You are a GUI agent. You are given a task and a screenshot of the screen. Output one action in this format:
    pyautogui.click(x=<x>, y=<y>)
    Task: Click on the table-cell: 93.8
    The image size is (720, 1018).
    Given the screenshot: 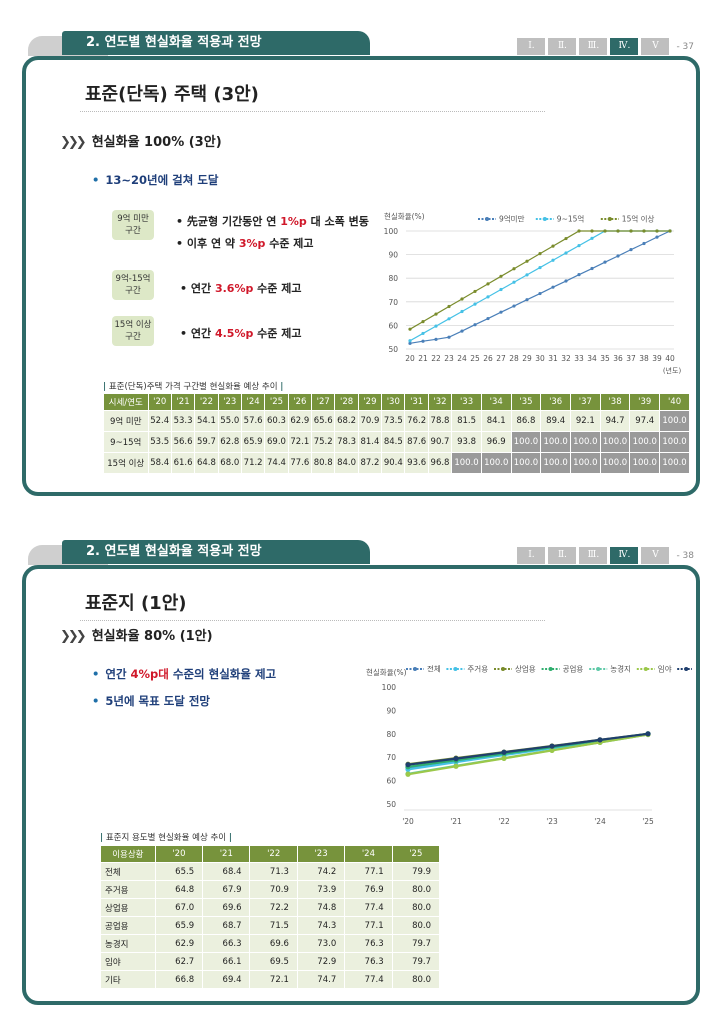 What is the action you would take?
    pyautogui.click(x=466, y=442)
    